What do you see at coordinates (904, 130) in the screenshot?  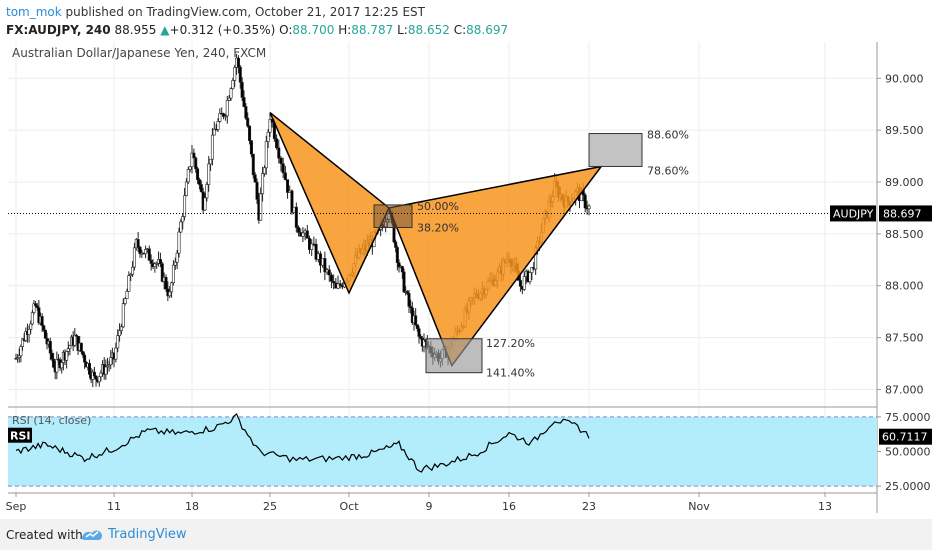 I see `price-tick-label: 89.500` at bounding box center [904, 130].